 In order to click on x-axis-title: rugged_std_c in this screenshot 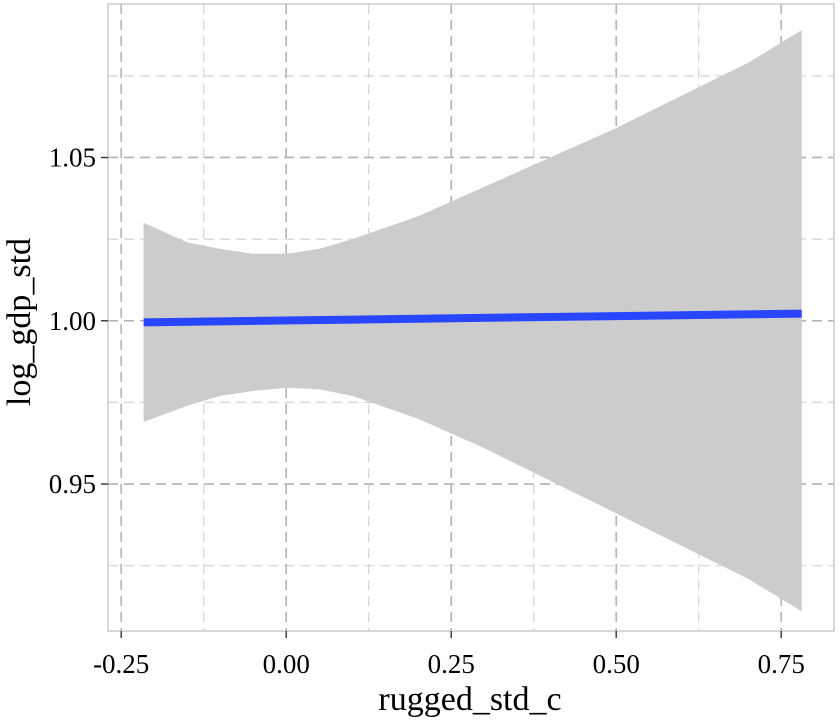, I will do `click(469, 699)`.